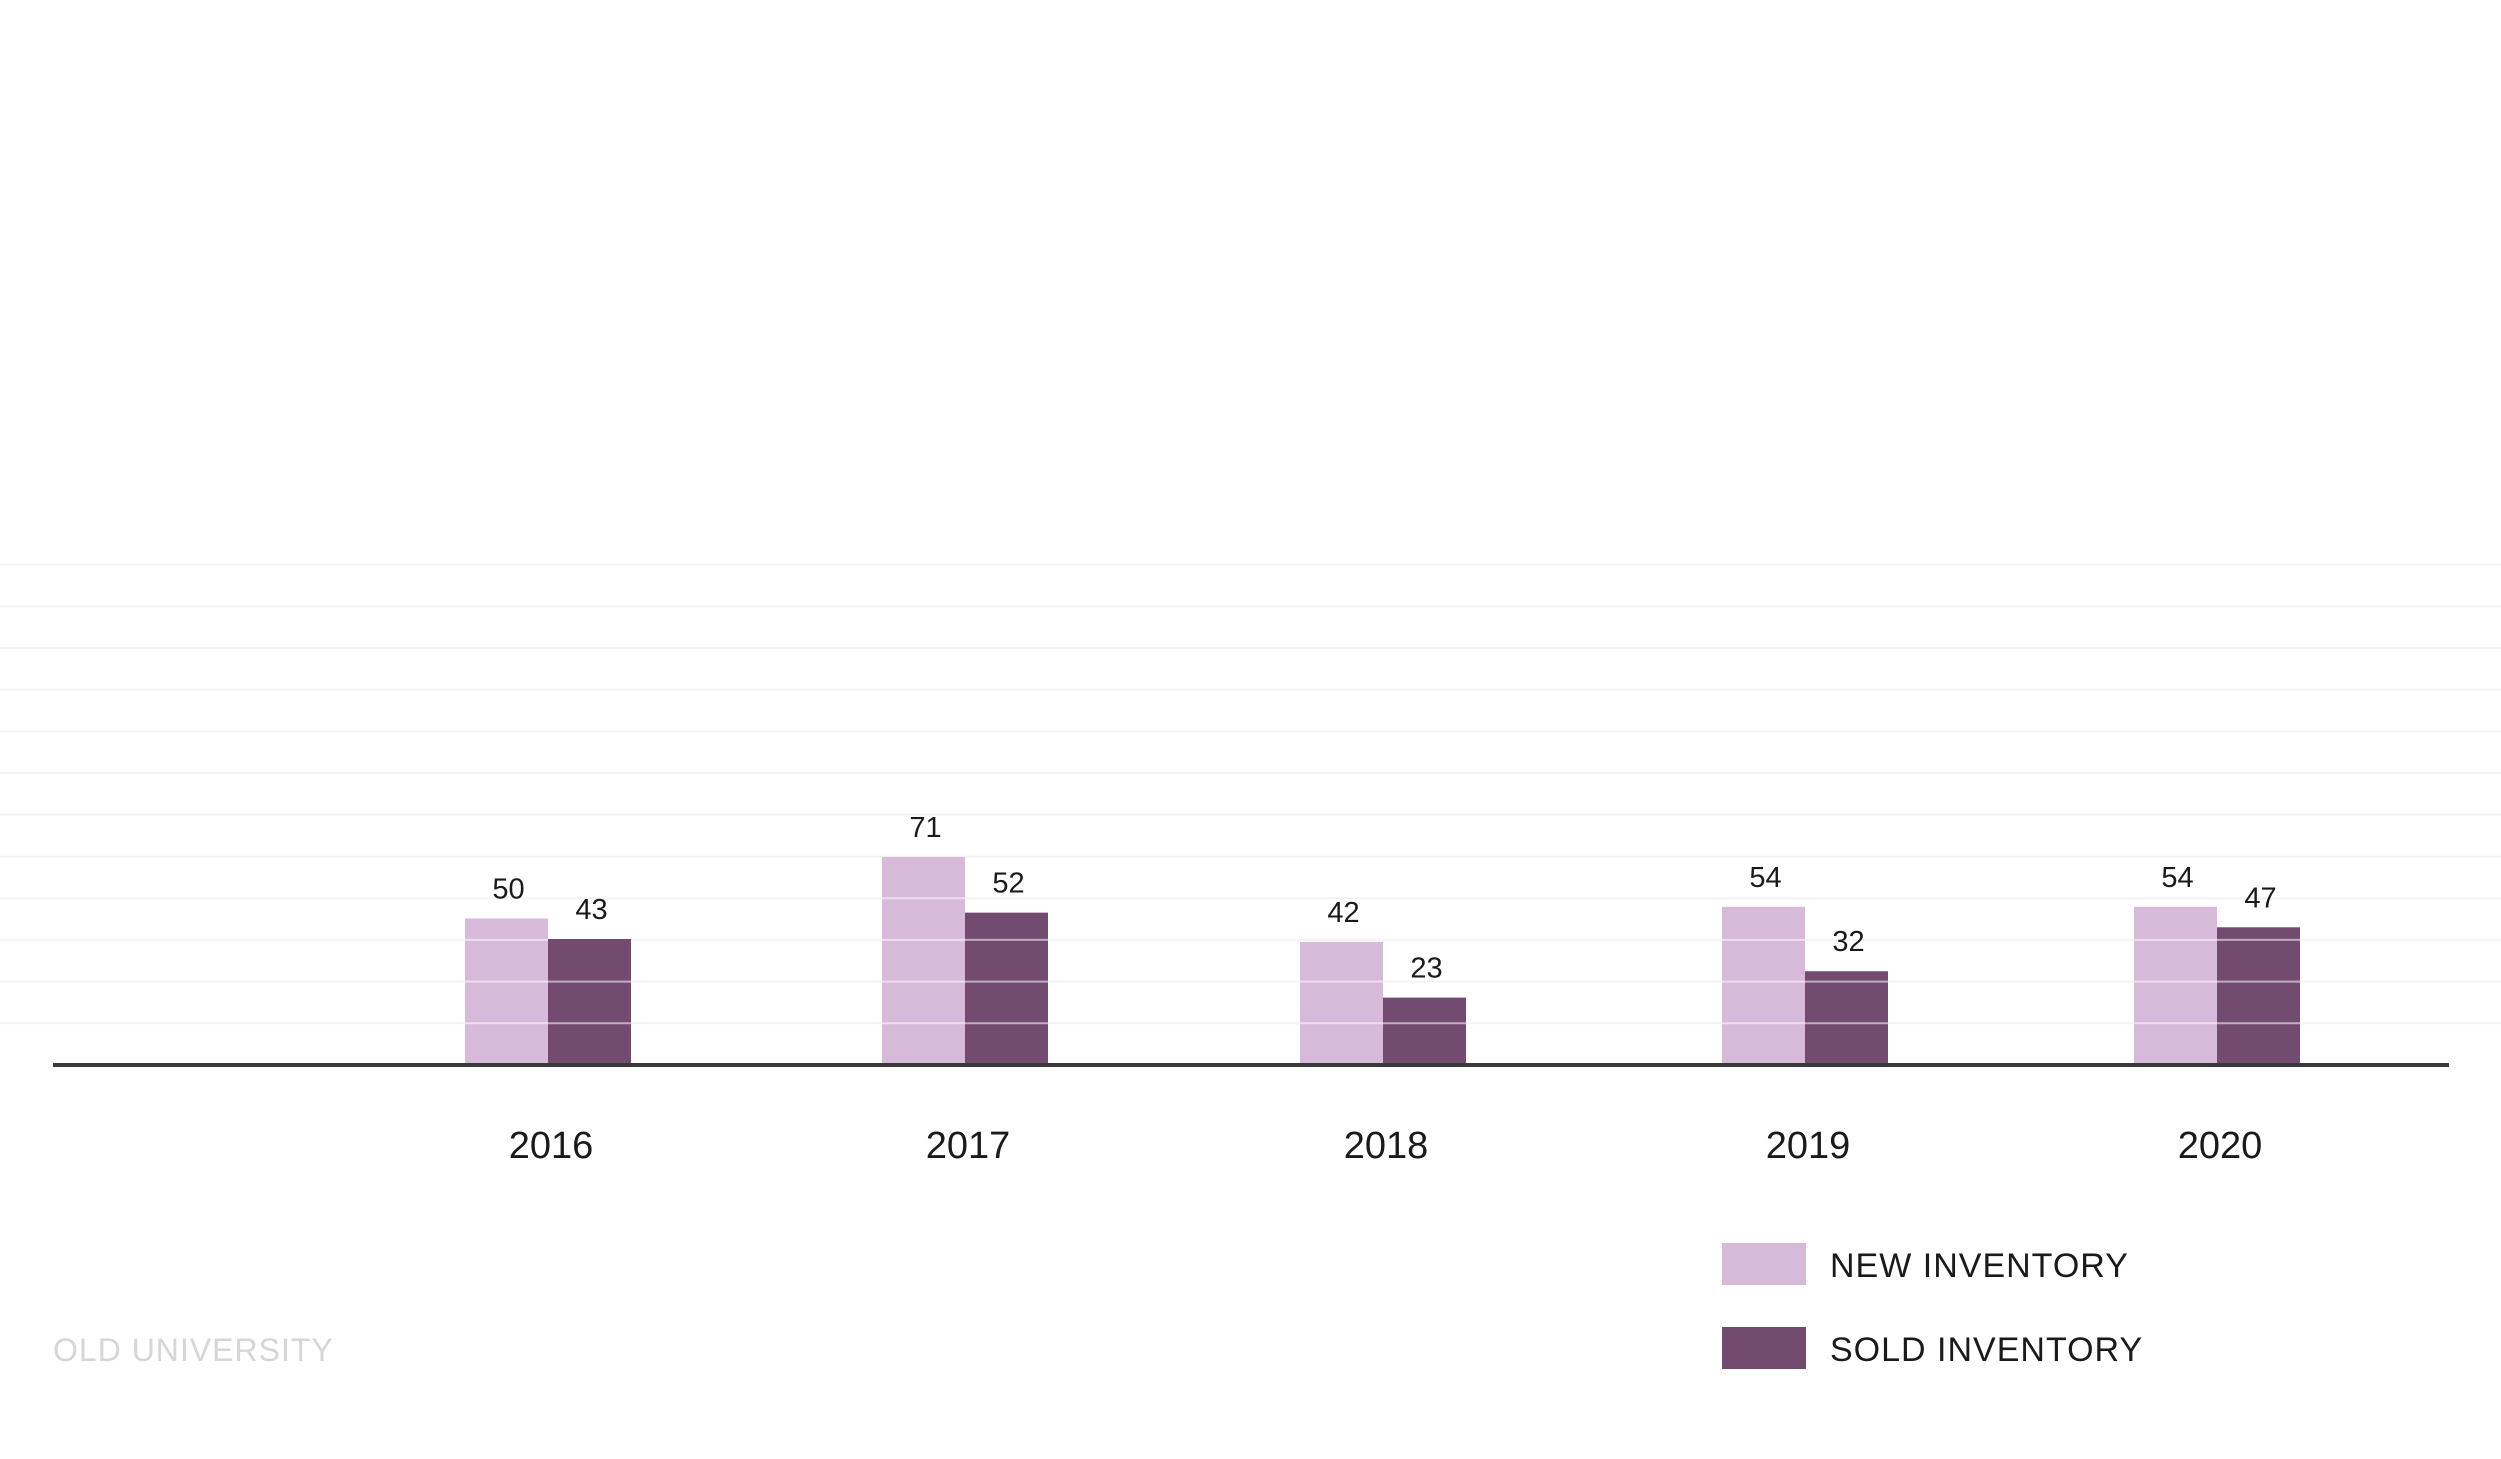  Describe the element at coordinates (923, 960) in the screenshot. I see `bar-new-2017` at that location.